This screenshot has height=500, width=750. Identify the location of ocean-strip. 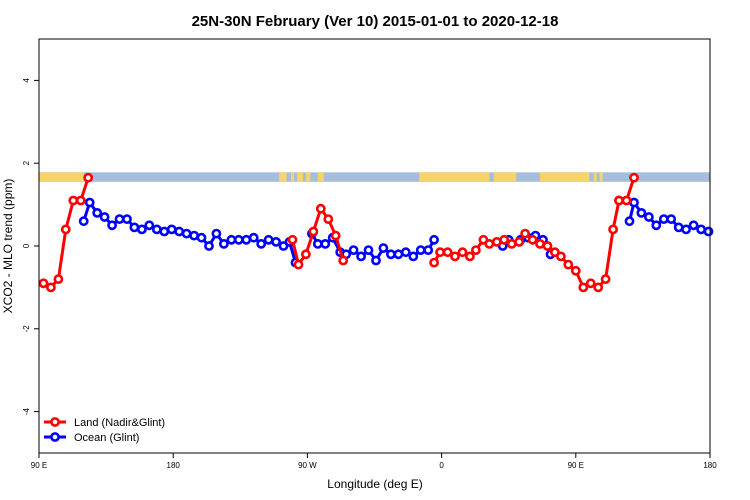
(374, 177).